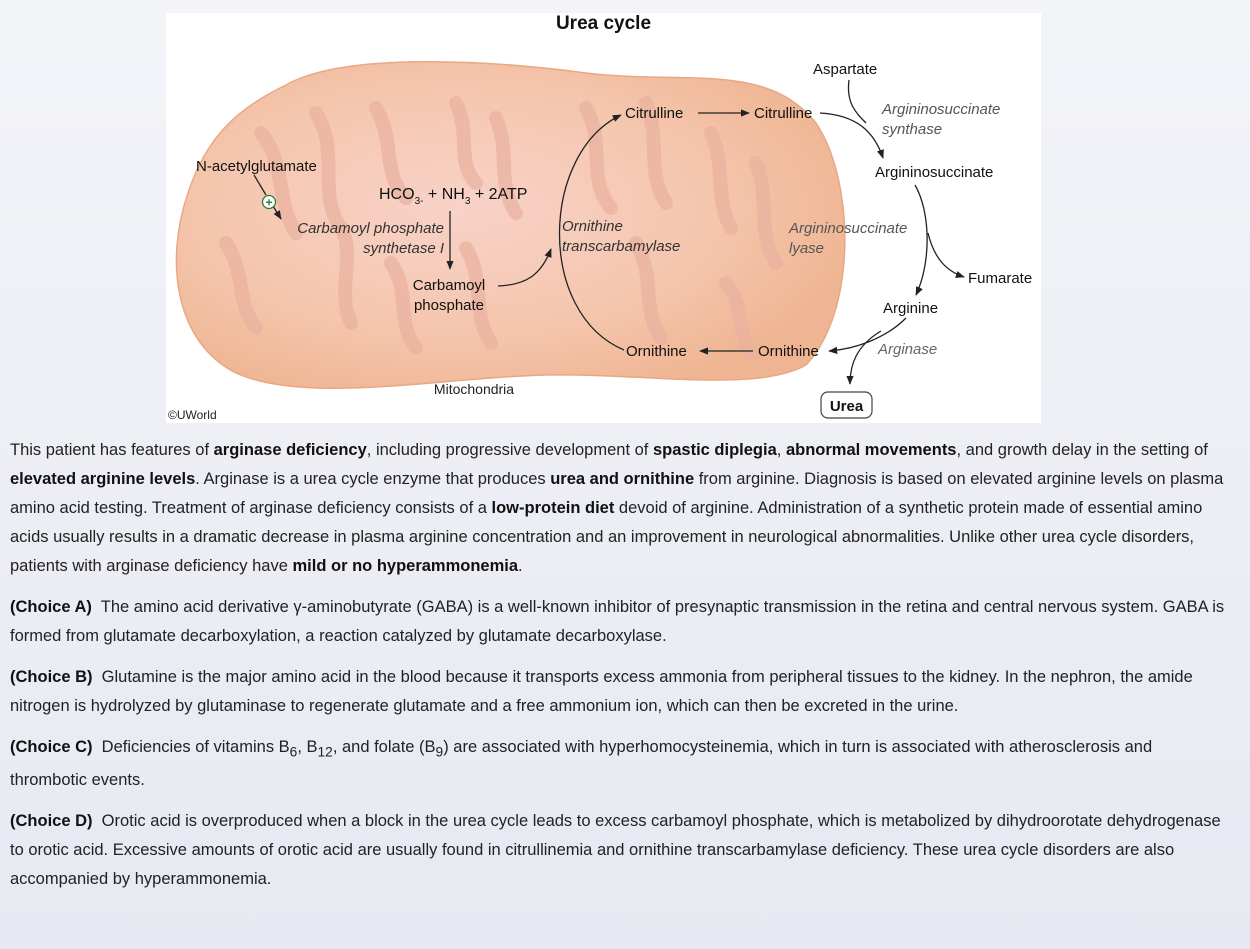  I want to click on label-urea: Urea, so click(847, 406).